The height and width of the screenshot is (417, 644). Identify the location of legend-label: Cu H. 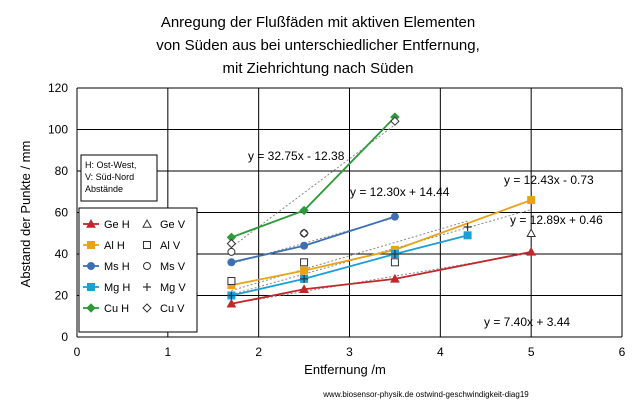
(116, 309).